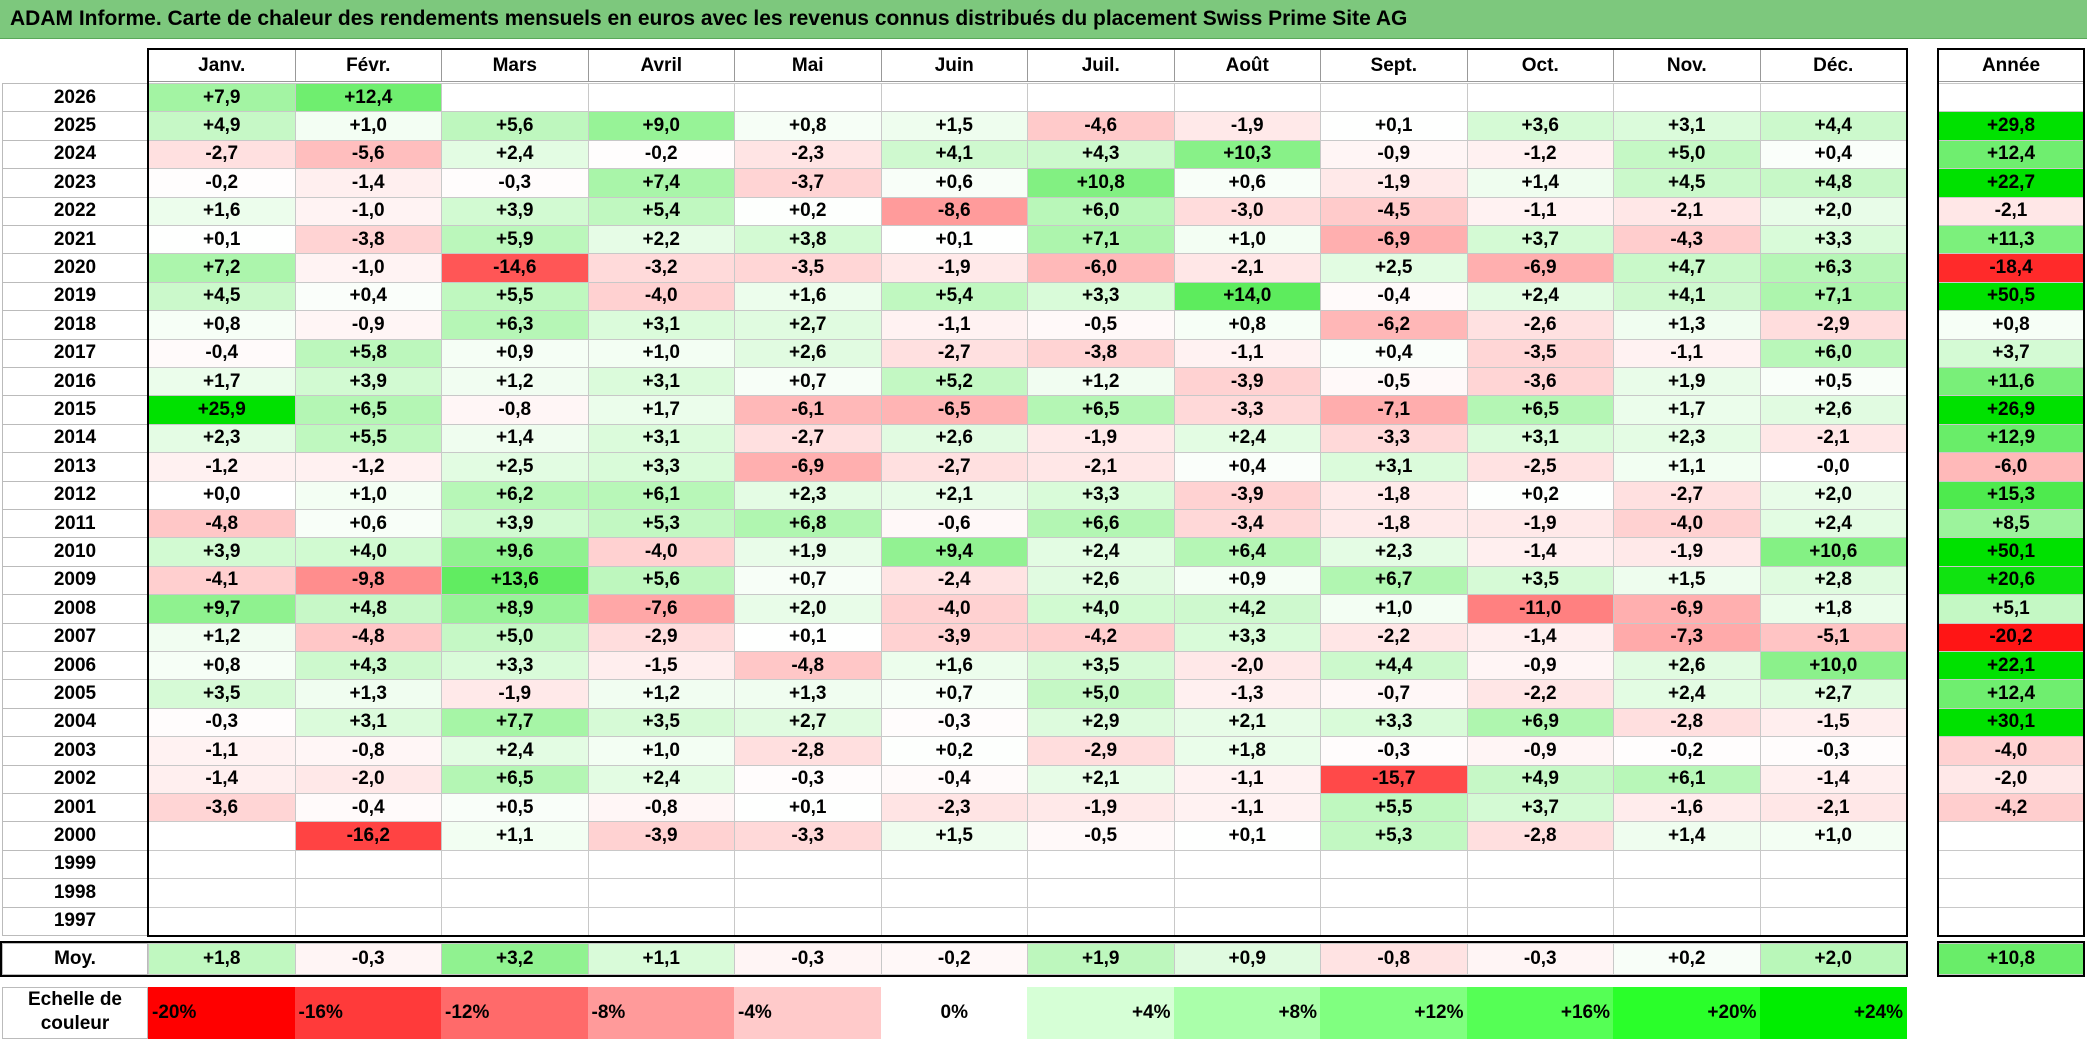 The width and height of the screenshot is (2087, 1039). What do you see at coordinates (661, 808) in the screenshot?
I see `heatmap-cell: -0,8` at bounding box center [661, 808].